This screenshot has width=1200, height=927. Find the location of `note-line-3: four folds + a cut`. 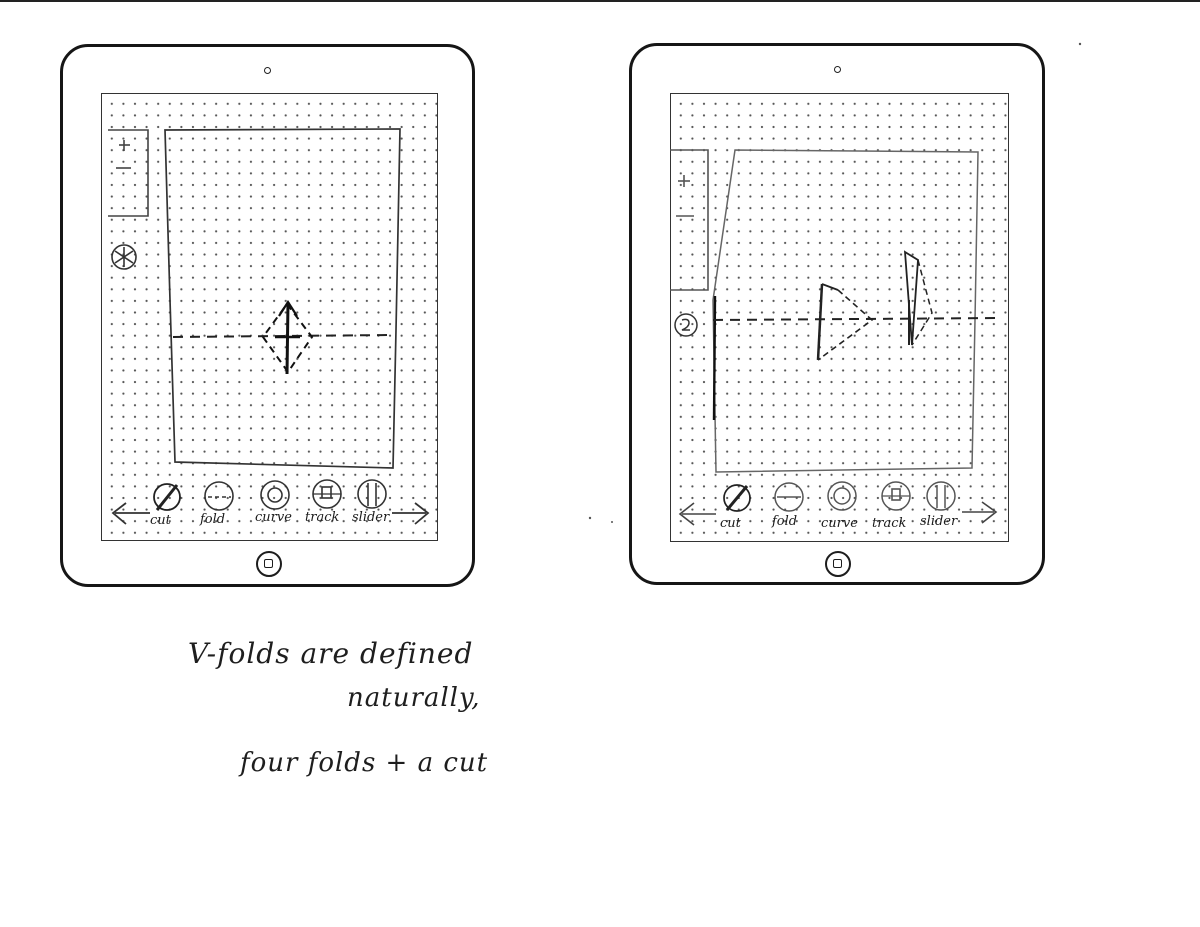

note-line-3: four folds + a cut is located at coordinates (364, 763).